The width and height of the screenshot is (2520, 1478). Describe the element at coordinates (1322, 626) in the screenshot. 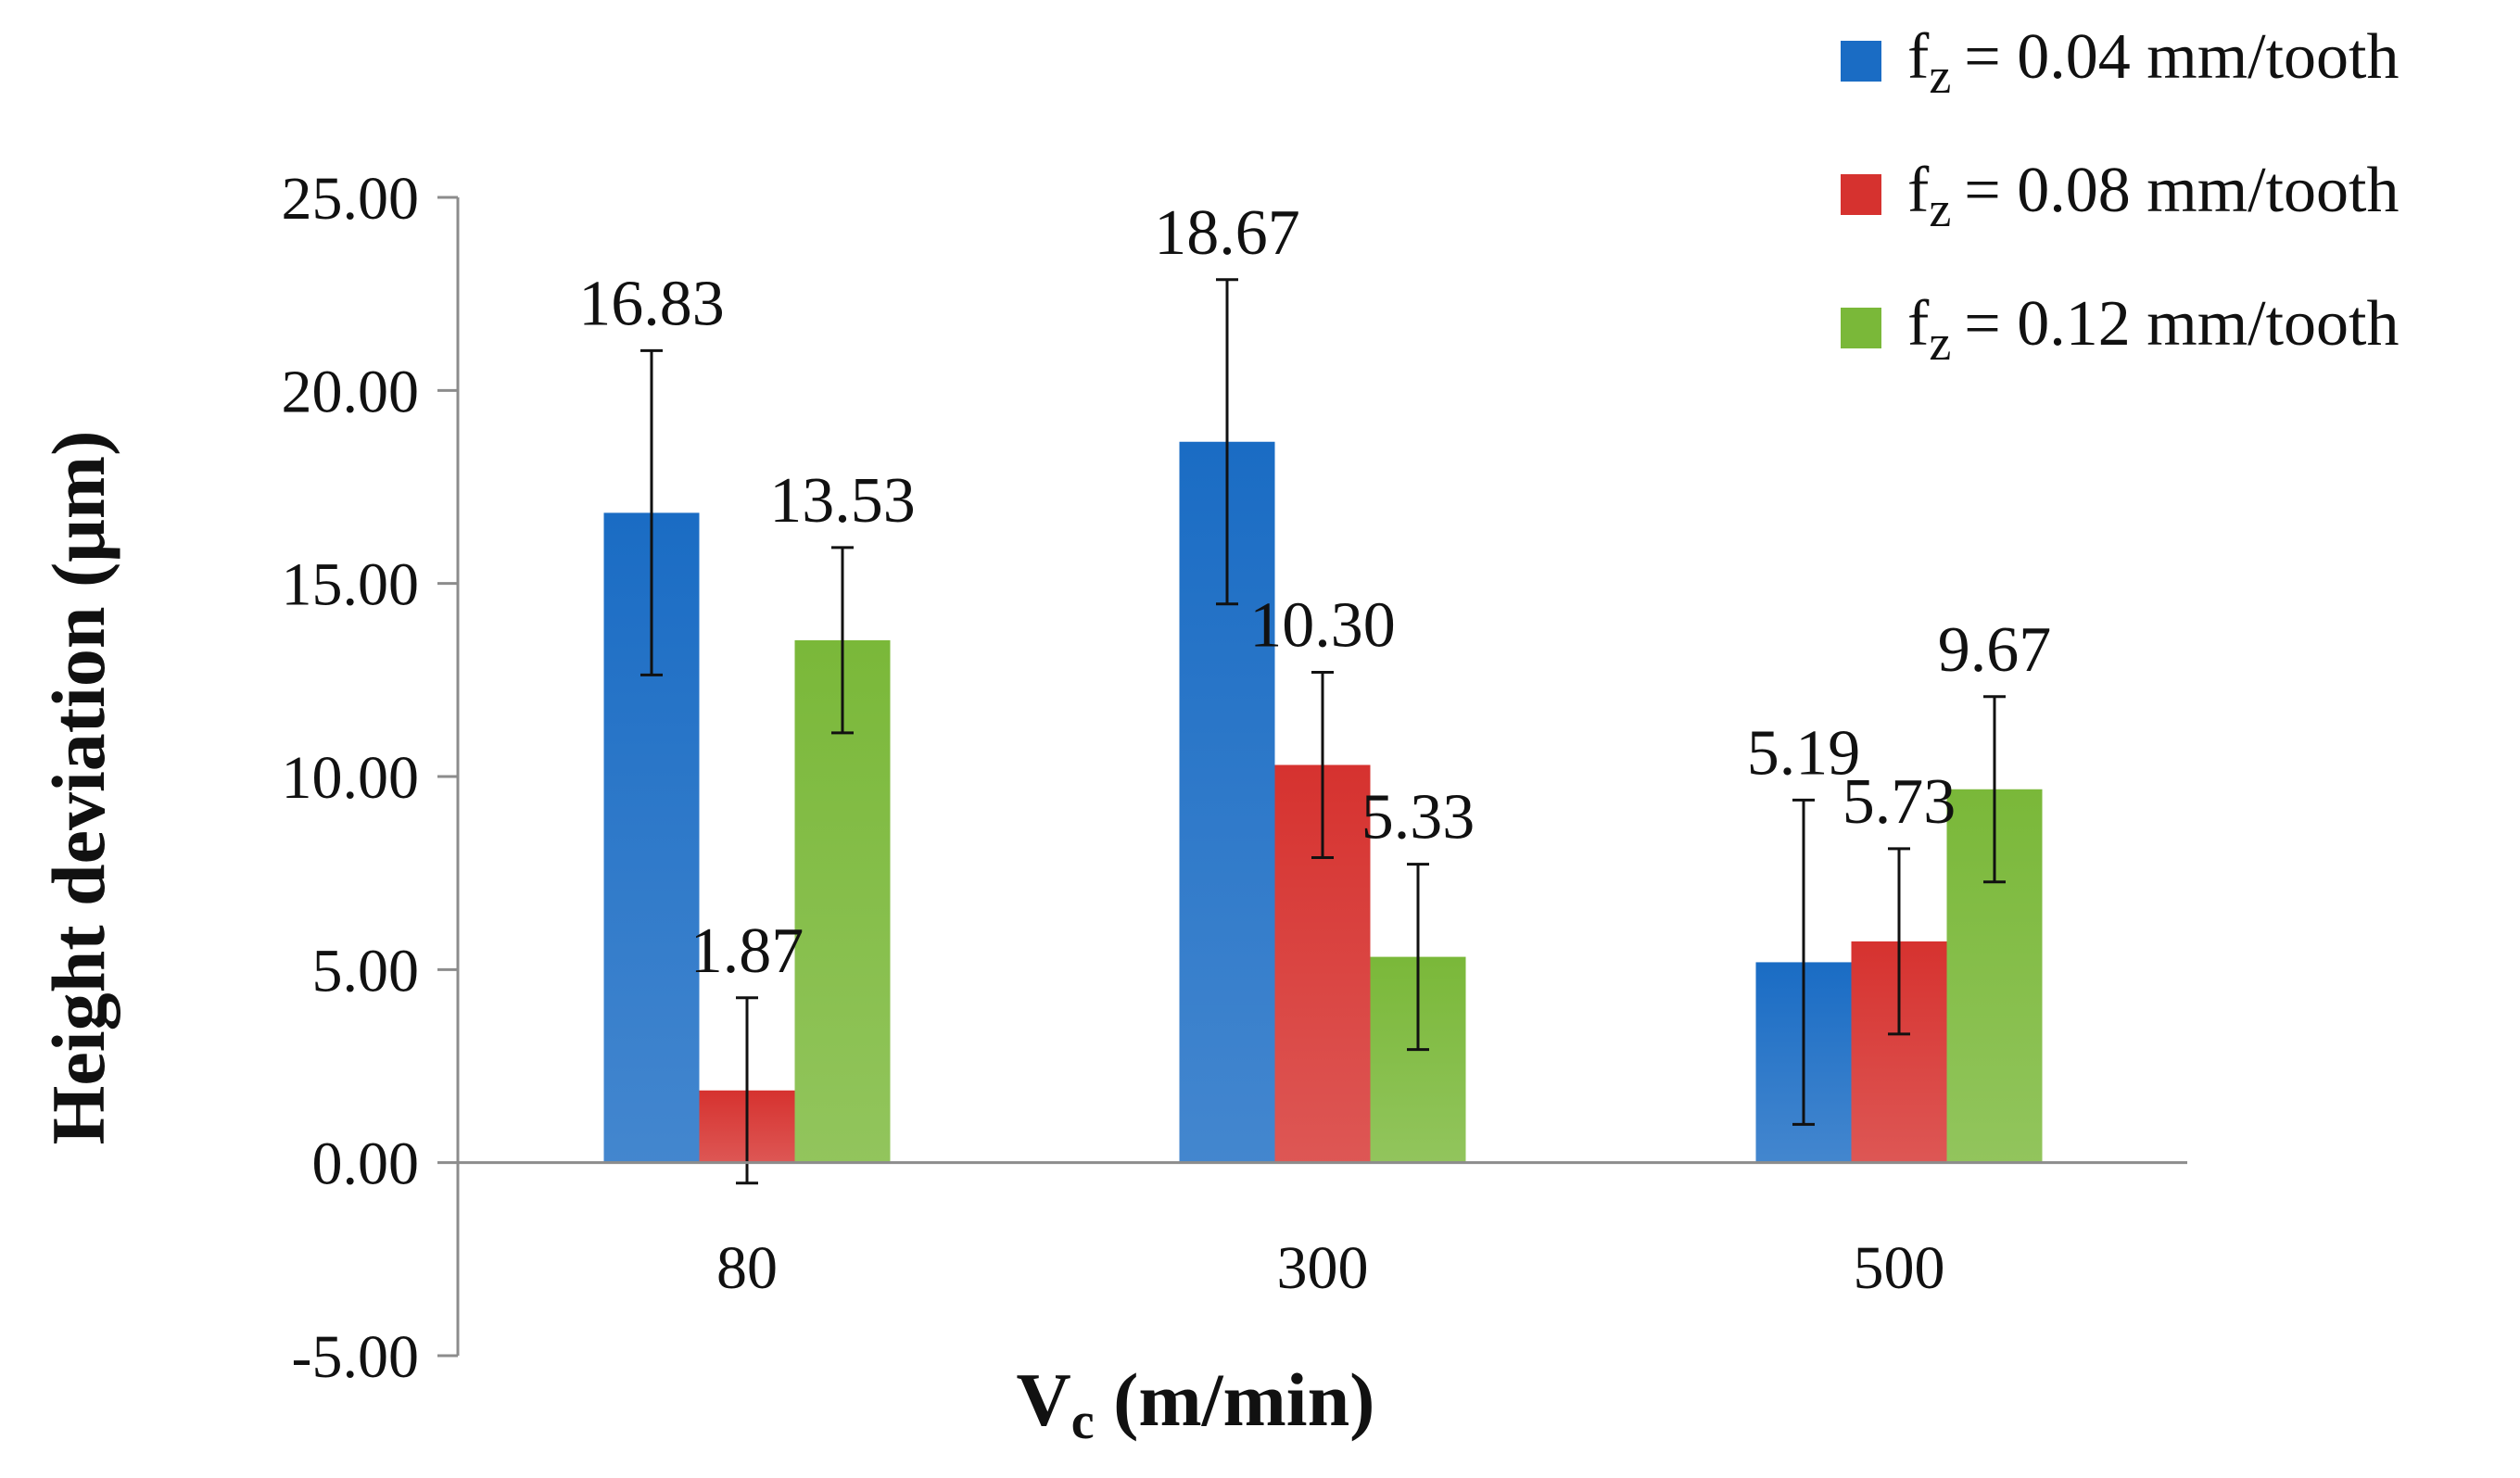

I see `data-label: 10.30` at that location.